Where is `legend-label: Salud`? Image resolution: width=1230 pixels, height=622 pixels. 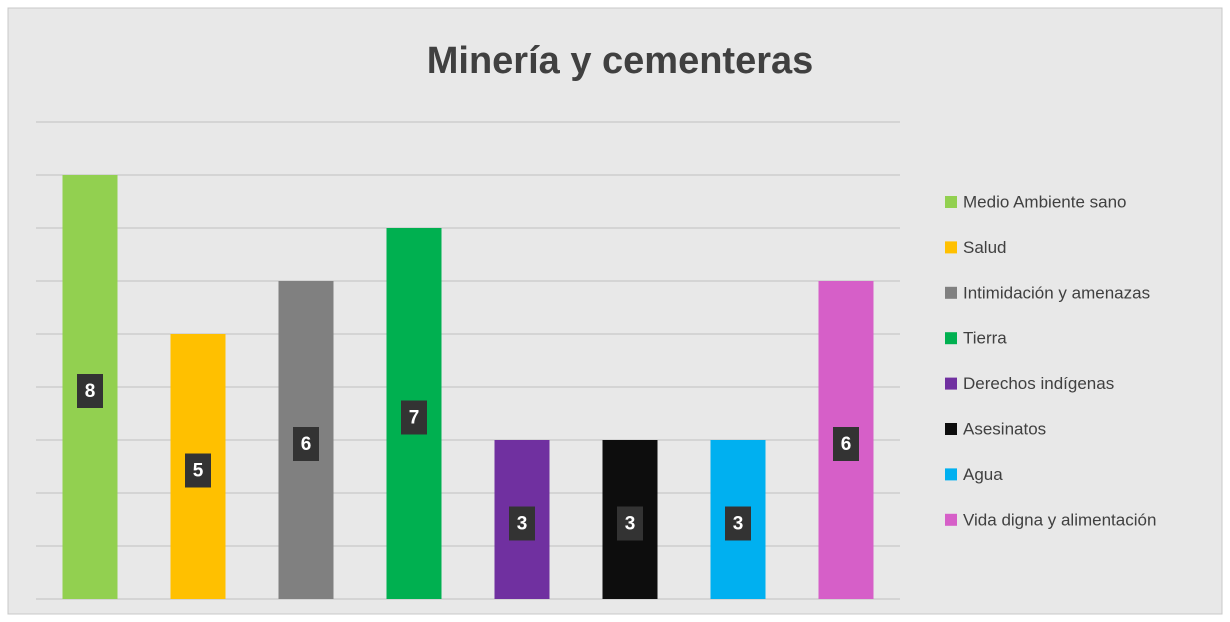
legend-label: Salud is located at coordinates (984, 247).